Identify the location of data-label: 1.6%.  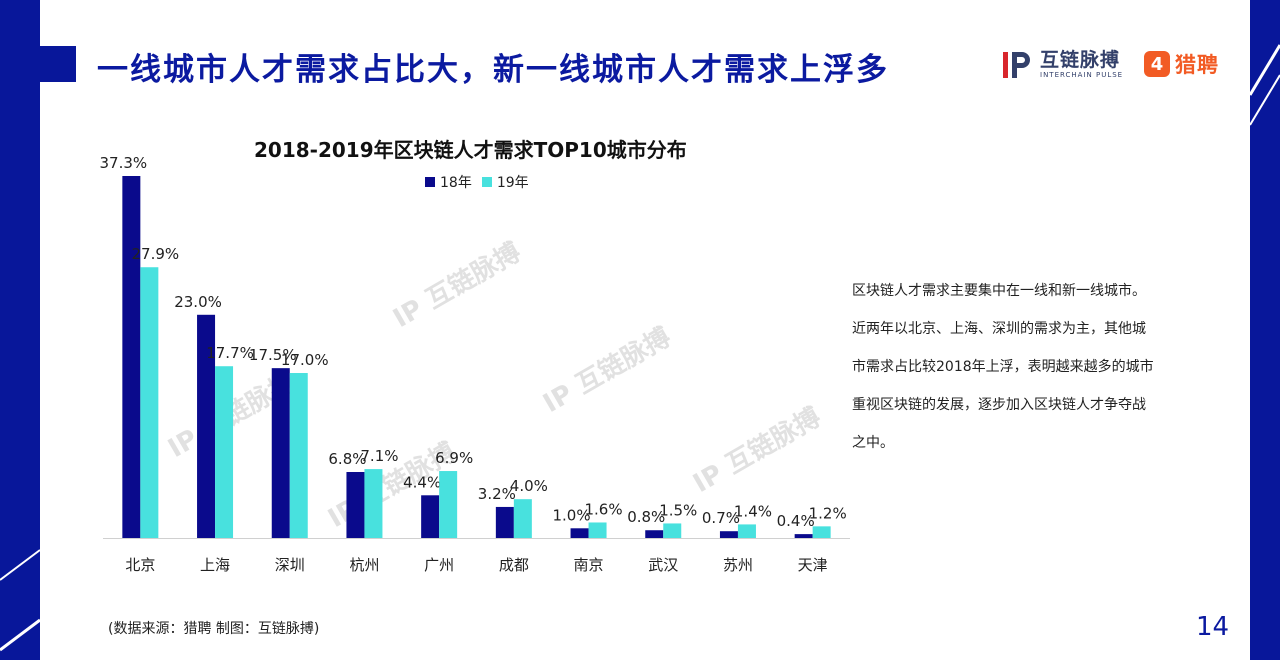
(603, 509).